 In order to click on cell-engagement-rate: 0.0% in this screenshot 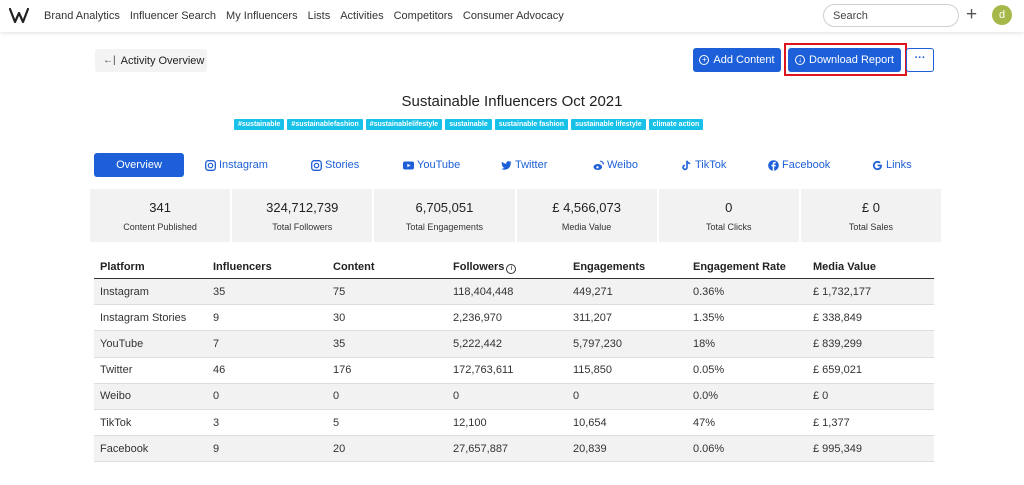, I will do `click(706, 396)`.